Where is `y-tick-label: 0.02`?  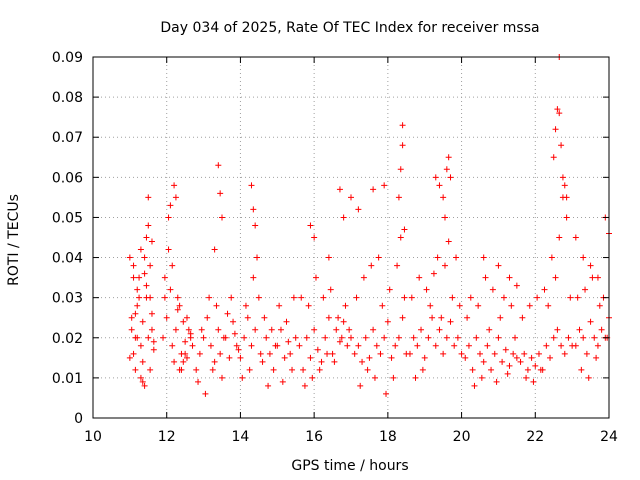
y-tick-label: 0.02 is located at coordinates (67, 339).